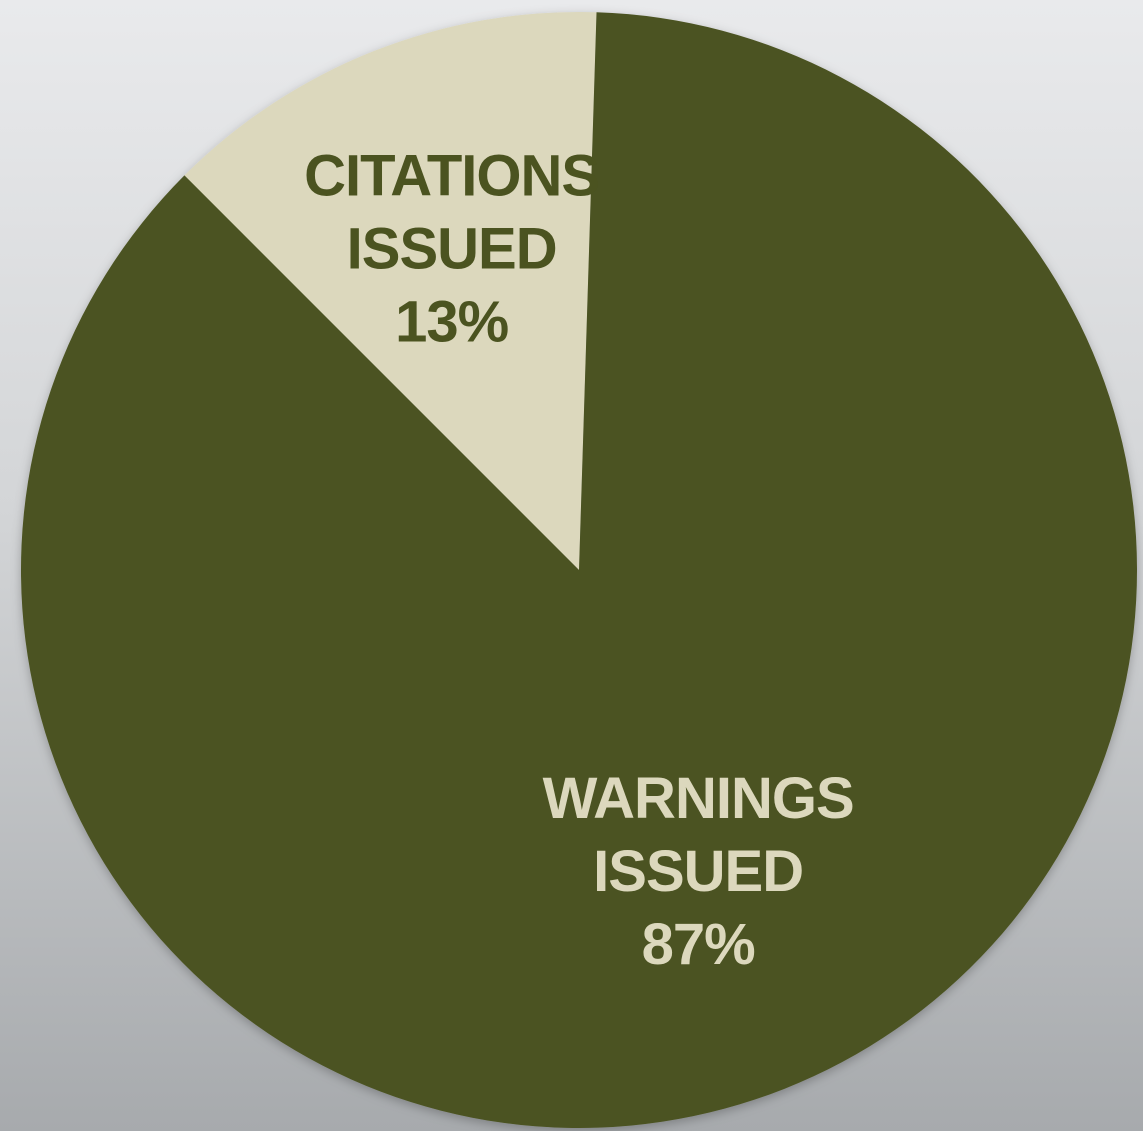 This screenshot has width=1143, height=1131. I want to click on pie-label-warnings: WARNINGS ISSUED 87%, so click(698, 871).